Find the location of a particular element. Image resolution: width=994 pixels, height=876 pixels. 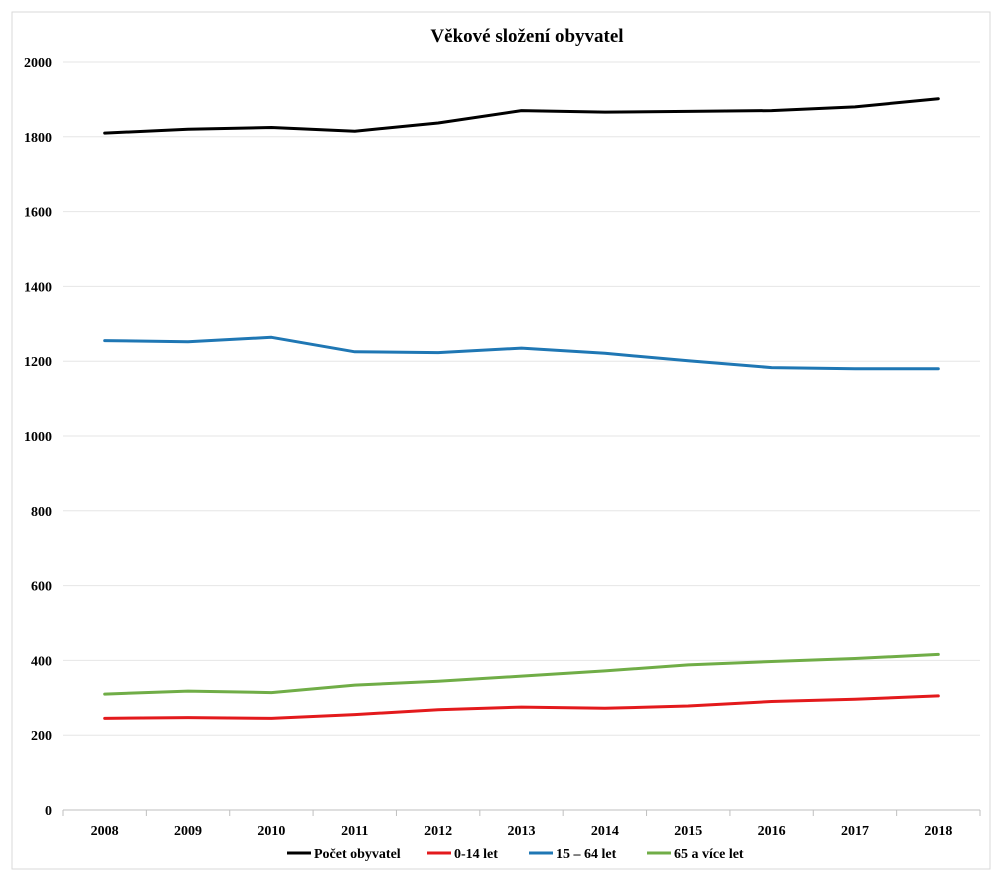

y-tick-label: 1800 is located at coordinates (38, 138).